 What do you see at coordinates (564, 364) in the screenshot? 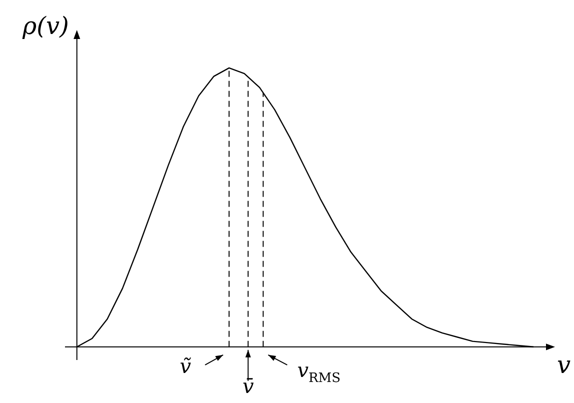
I see `x-axis-title: v` at bounding box center [564, 364].